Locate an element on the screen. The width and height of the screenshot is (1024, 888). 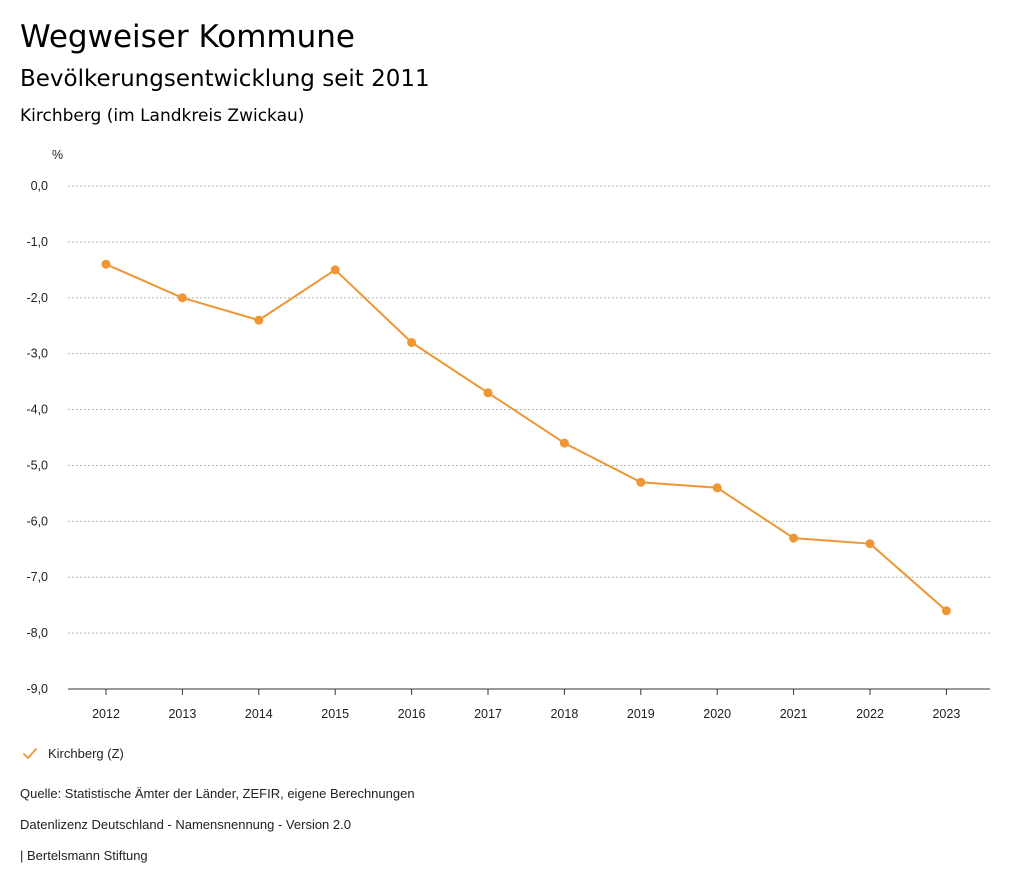
x-tick-label: 2013 is located at coordinates (182, 714).